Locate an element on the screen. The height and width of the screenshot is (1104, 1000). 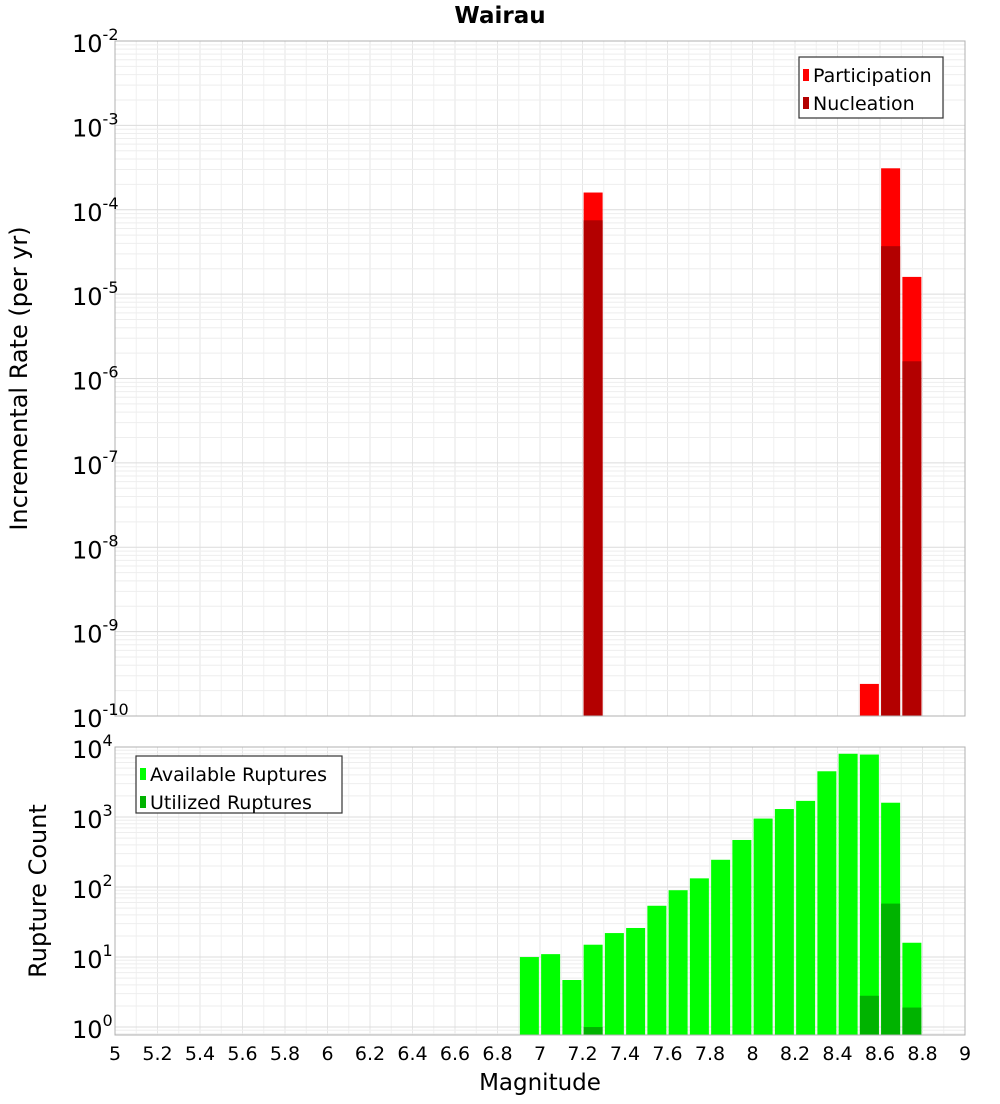
rate-plot-ytick-exponent: -7 is located at coordinates (111, 456).